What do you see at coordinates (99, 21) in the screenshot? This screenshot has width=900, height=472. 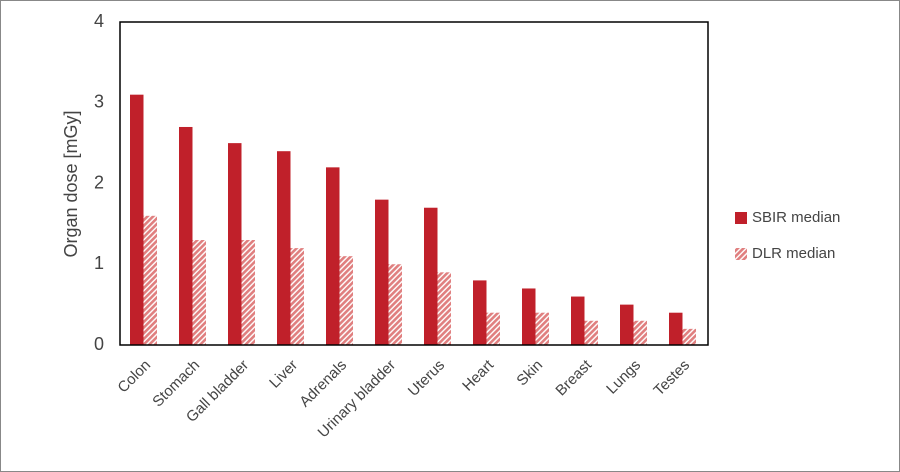 I see `y-tick-label: 4` at bounding box center [99, 21].